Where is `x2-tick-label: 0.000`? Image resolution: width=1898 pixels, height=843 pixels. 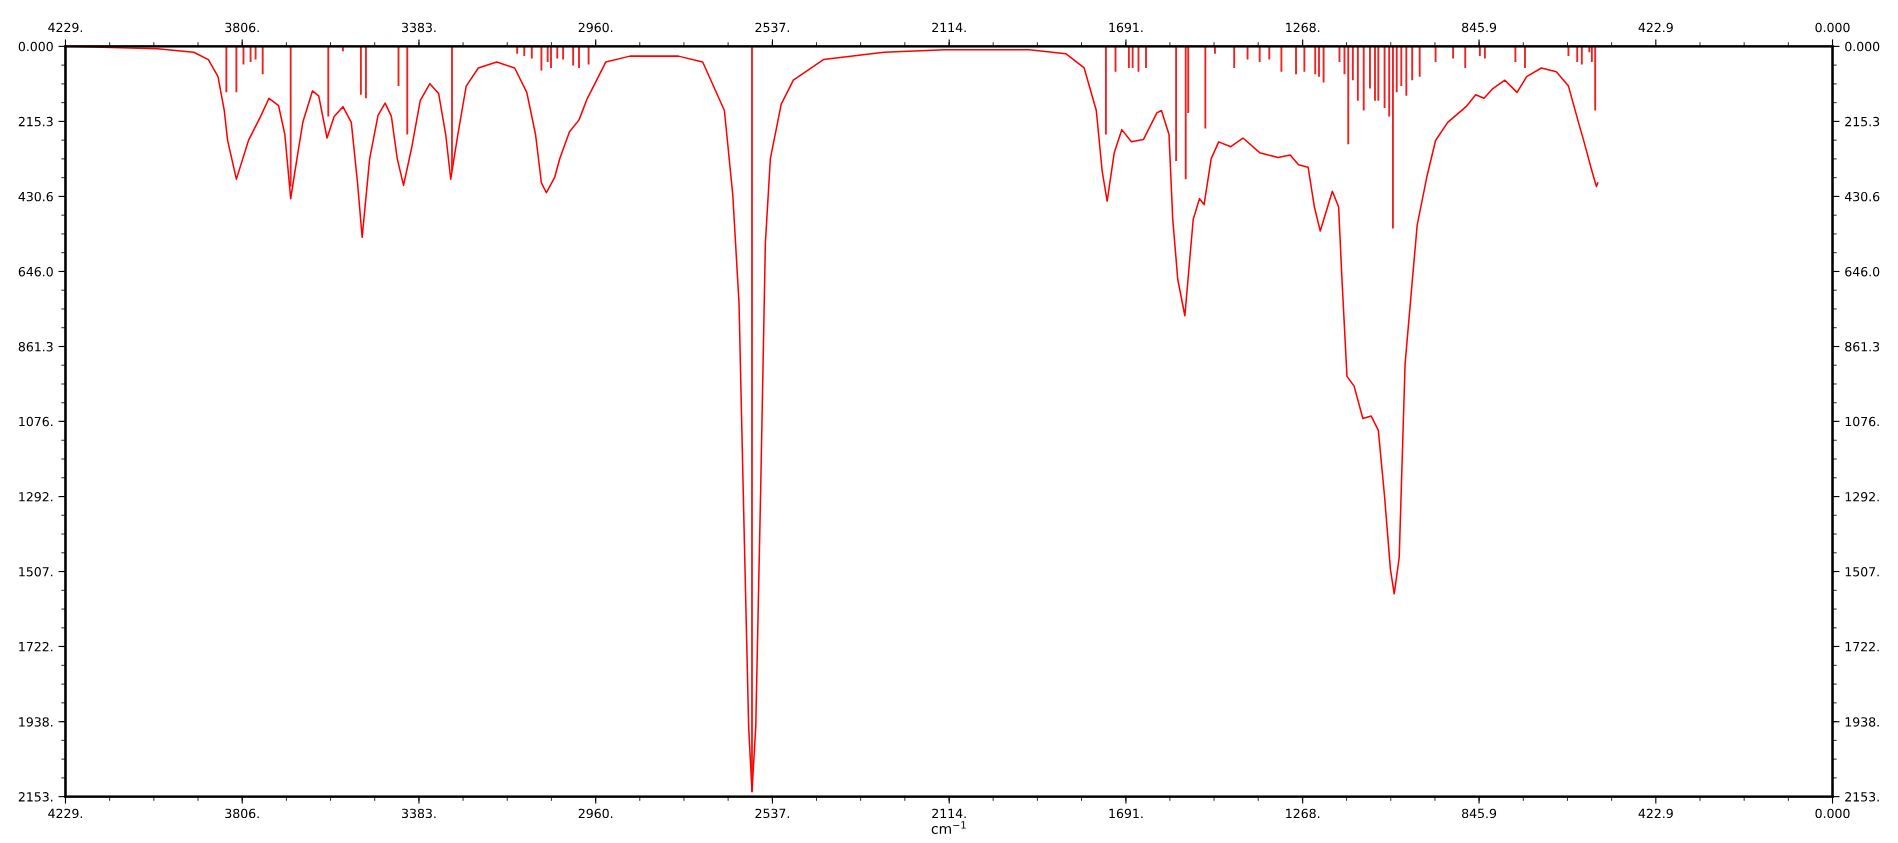
x2-tick-label: 0.000 is located at coordinates (1832, 27).